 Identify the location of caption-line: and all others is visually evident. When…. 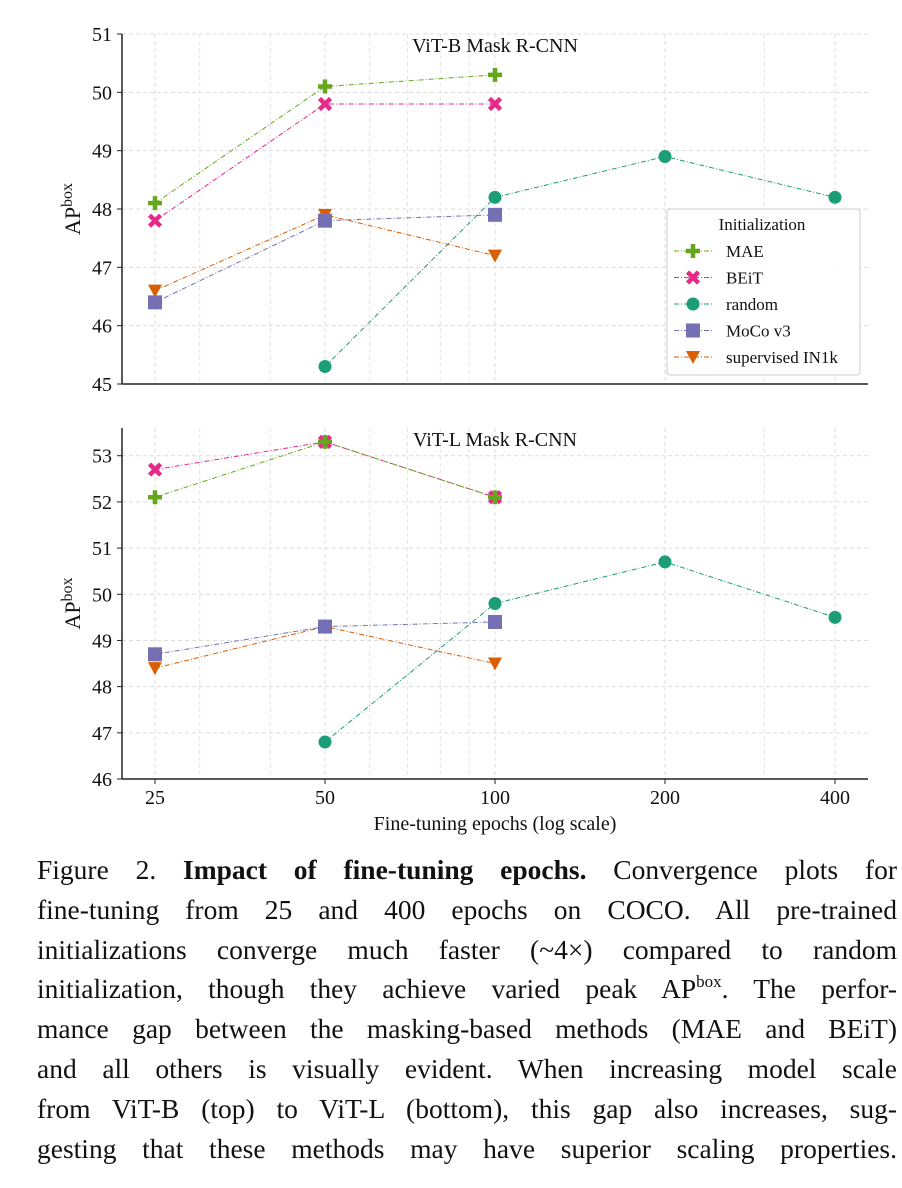
(467, 1068).